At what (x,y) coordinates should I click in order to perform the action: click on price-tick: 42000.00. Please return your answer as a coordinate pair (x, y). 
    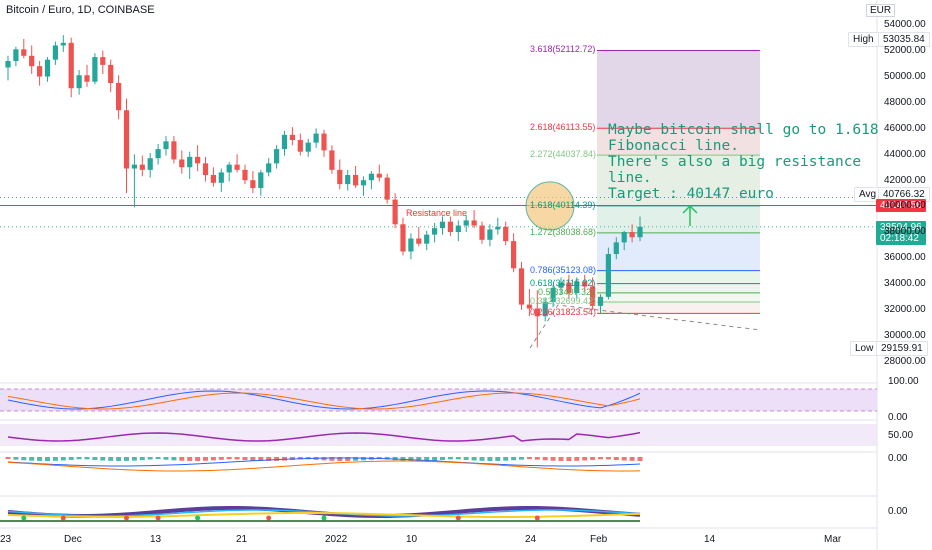
    Looking at the image, I should click on (905, 180).